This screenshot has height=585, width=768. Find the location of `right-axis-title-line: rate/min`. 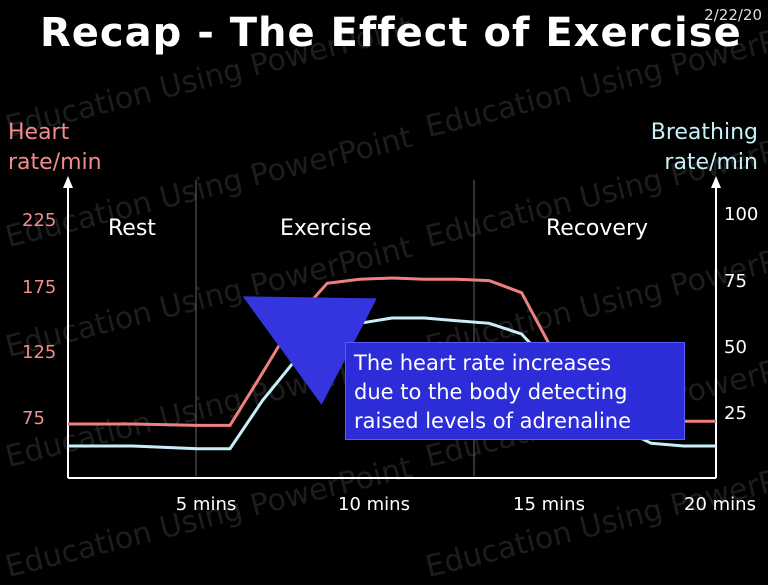

right-axis-title-line: rate/min is located at coordinates (711, 162).